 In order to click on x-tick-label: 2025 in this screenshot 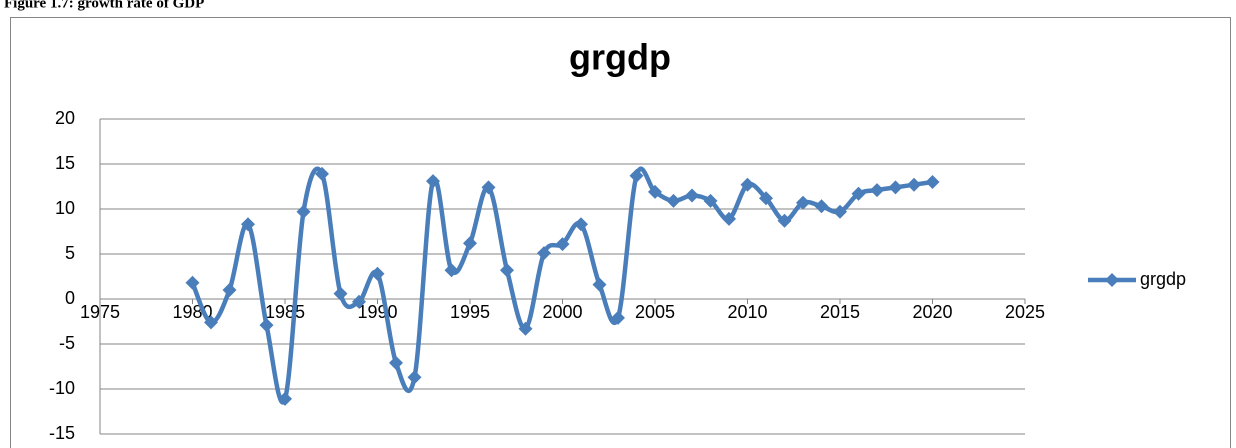, I will do `click(1025, 312)`.